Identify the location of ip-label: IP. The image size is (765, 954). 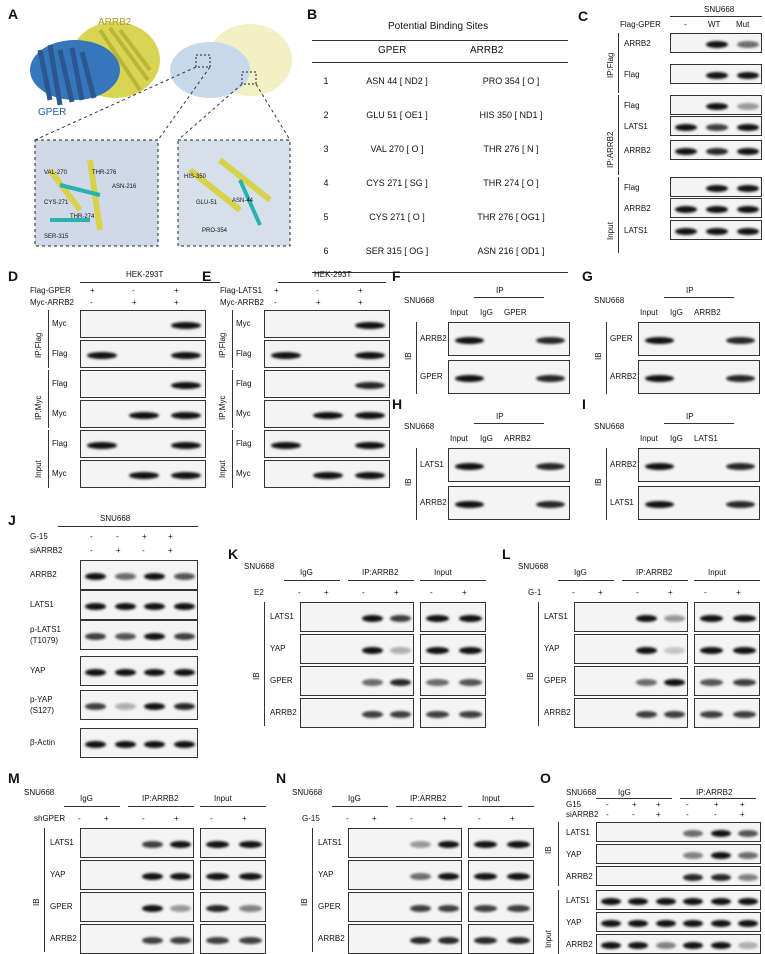
(500, 290).